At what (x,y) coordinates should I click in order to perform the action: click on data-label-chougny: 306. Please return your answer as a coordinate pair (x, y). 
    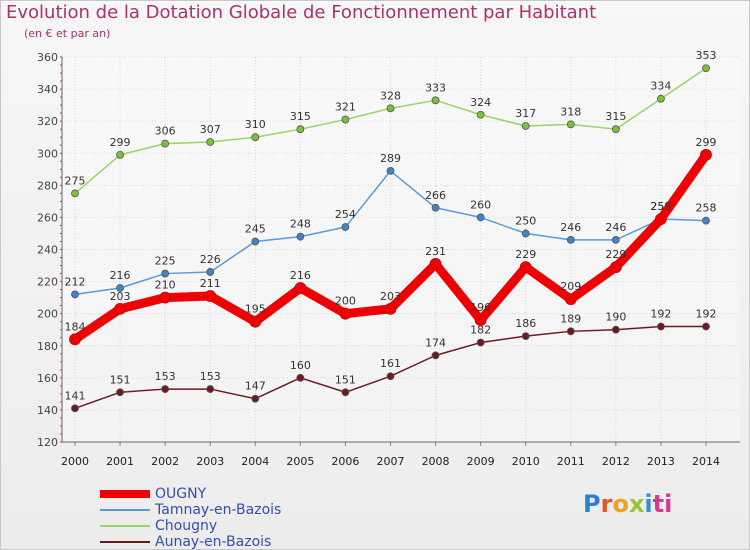
    Looking at the image, I should click on (165, 131).